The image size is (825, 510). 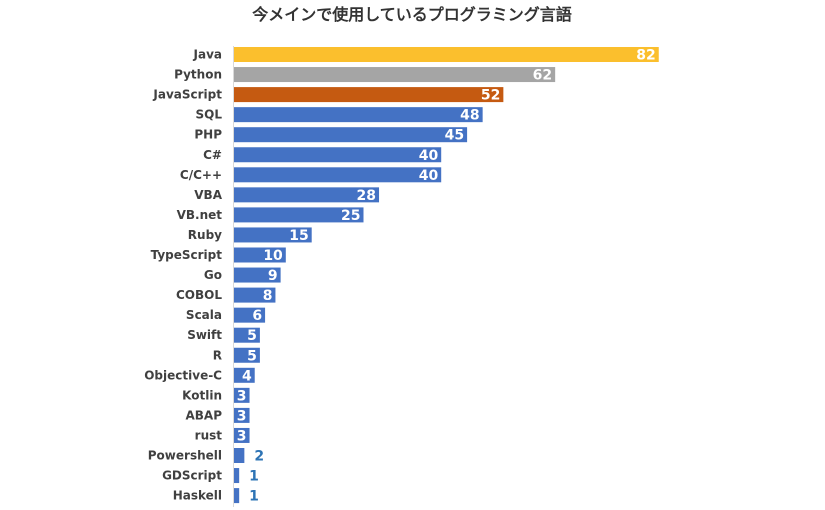 I want to click on category-label-typescript: TypeScript, so click(x=187, y=255).